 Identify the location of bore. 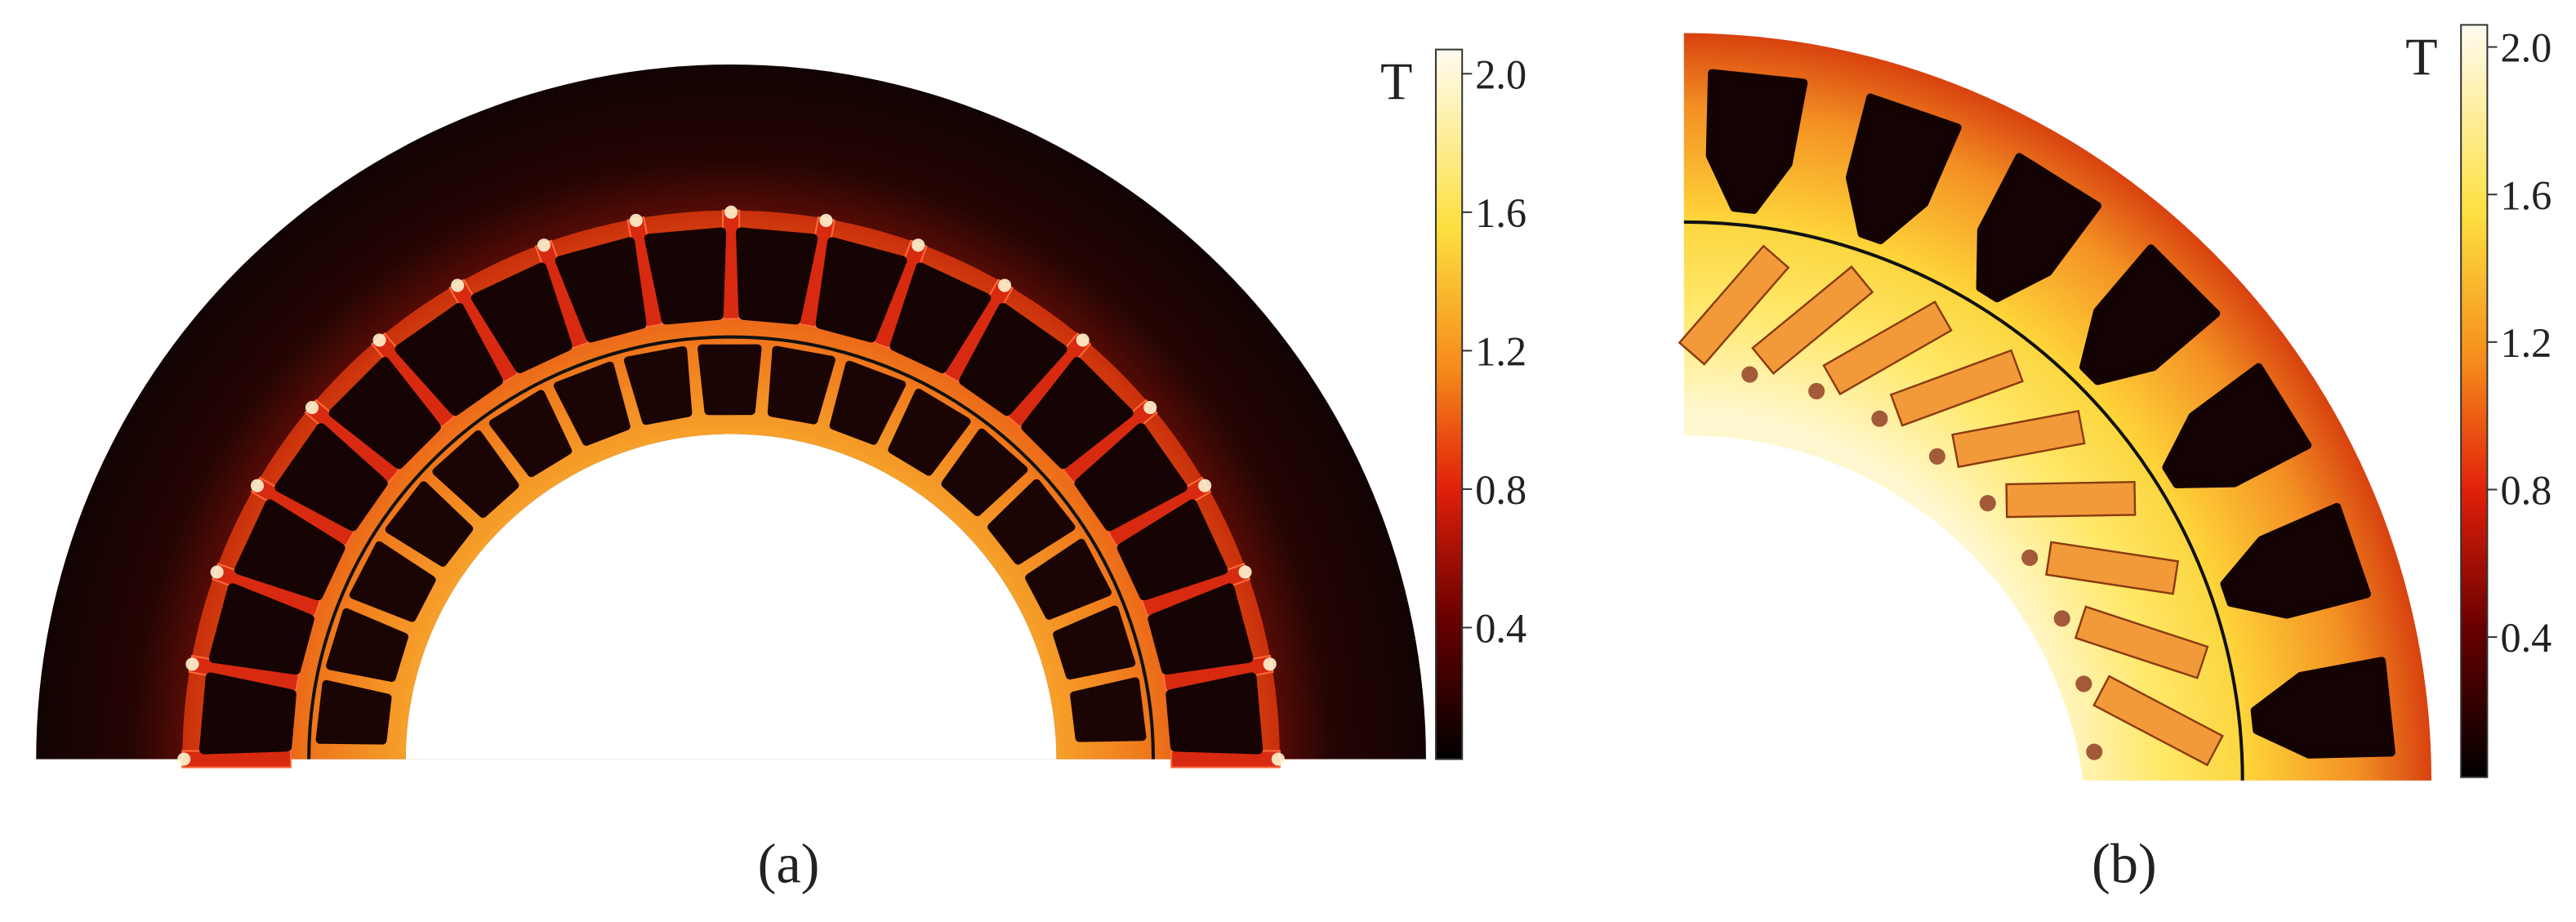
(731, 596).